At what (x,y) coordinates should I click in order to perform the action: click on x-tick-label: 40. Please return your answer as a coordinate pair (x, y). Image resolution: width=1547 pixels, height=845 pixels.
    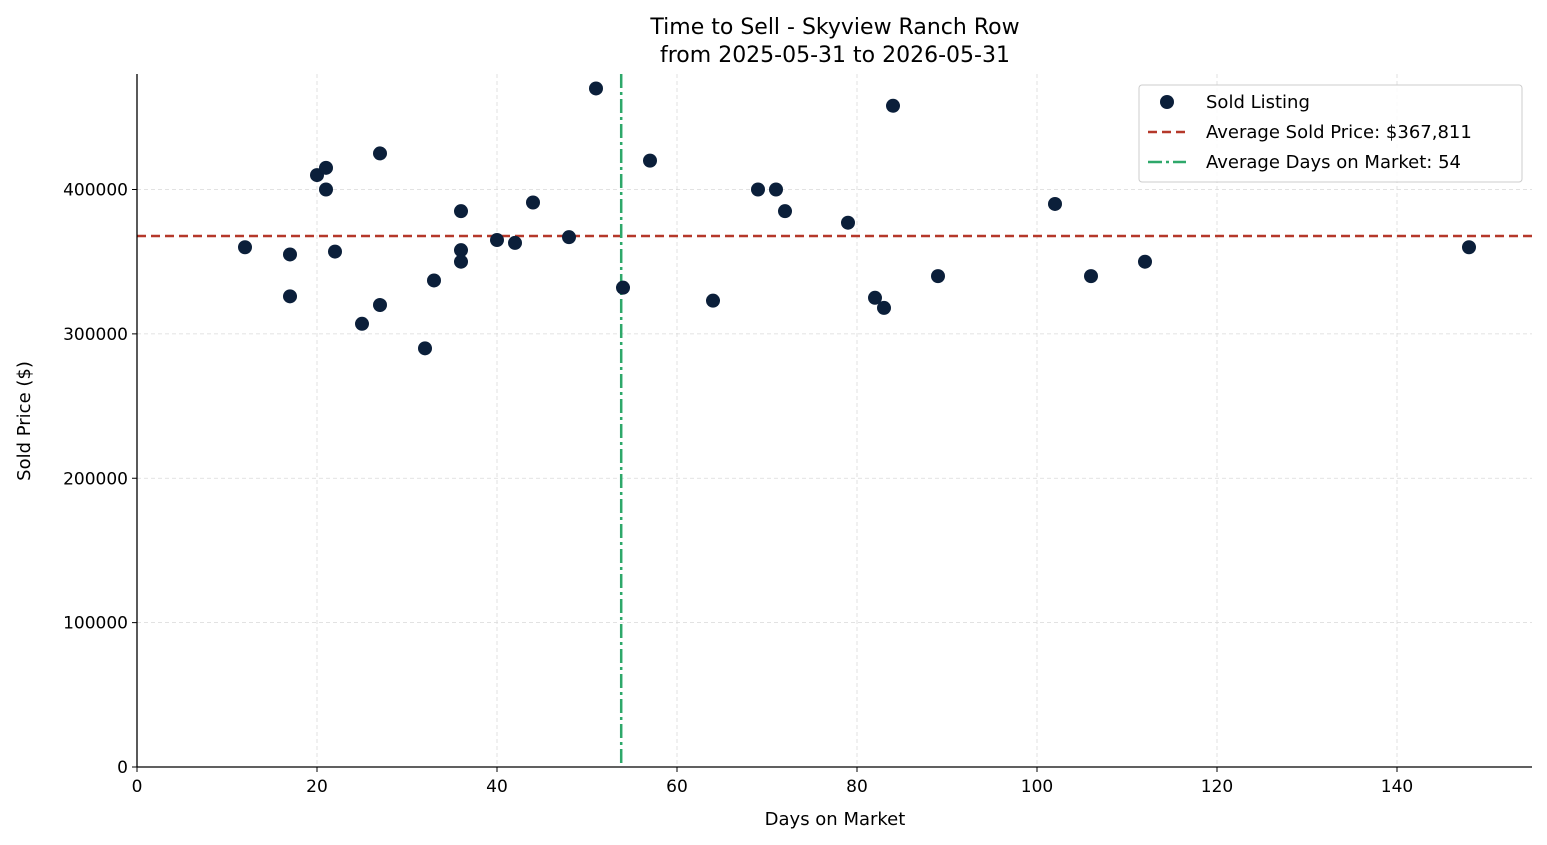
    Looking at the image, I should click on (497, 787).